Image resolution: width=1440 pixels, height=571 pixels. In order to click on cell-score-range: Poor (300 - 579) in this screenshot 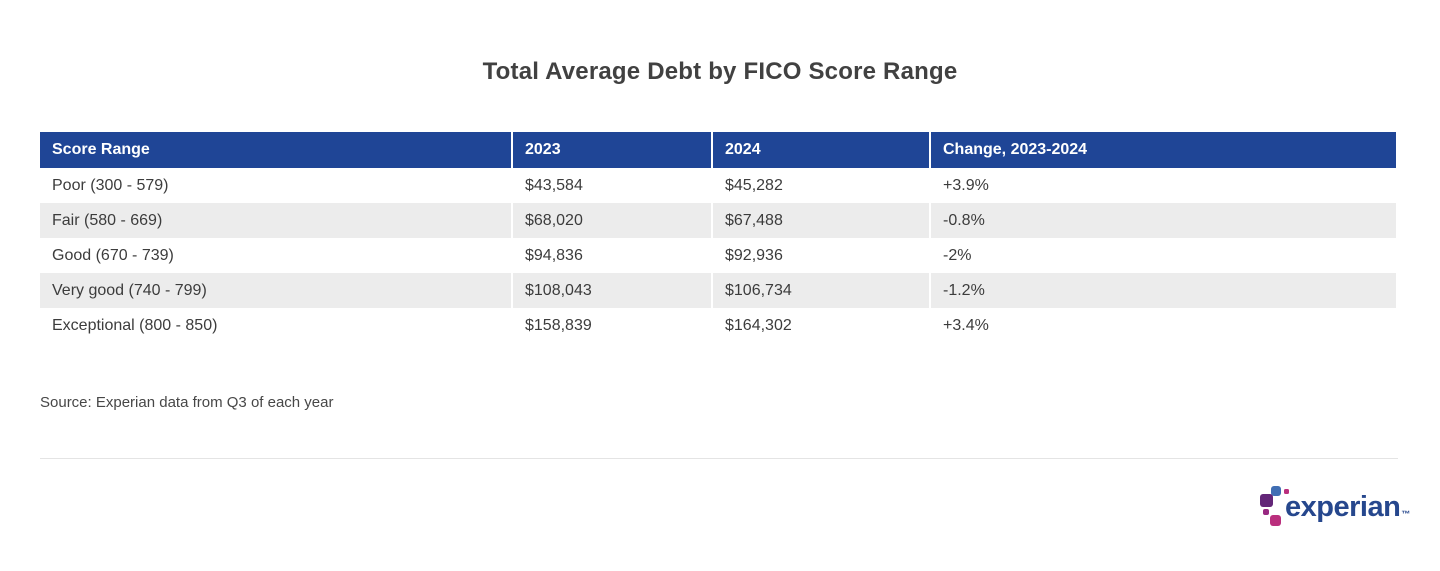, I will do `click(276, 185)`.